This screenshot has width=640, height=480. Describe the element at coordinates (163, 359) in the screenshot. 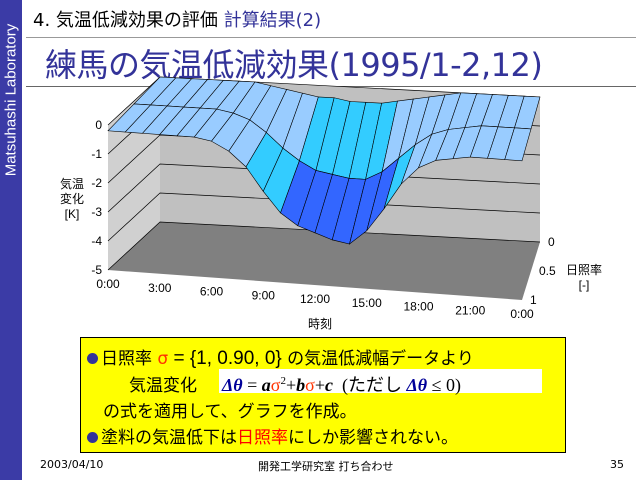

I see `sigma-symbol: σ` at that location.